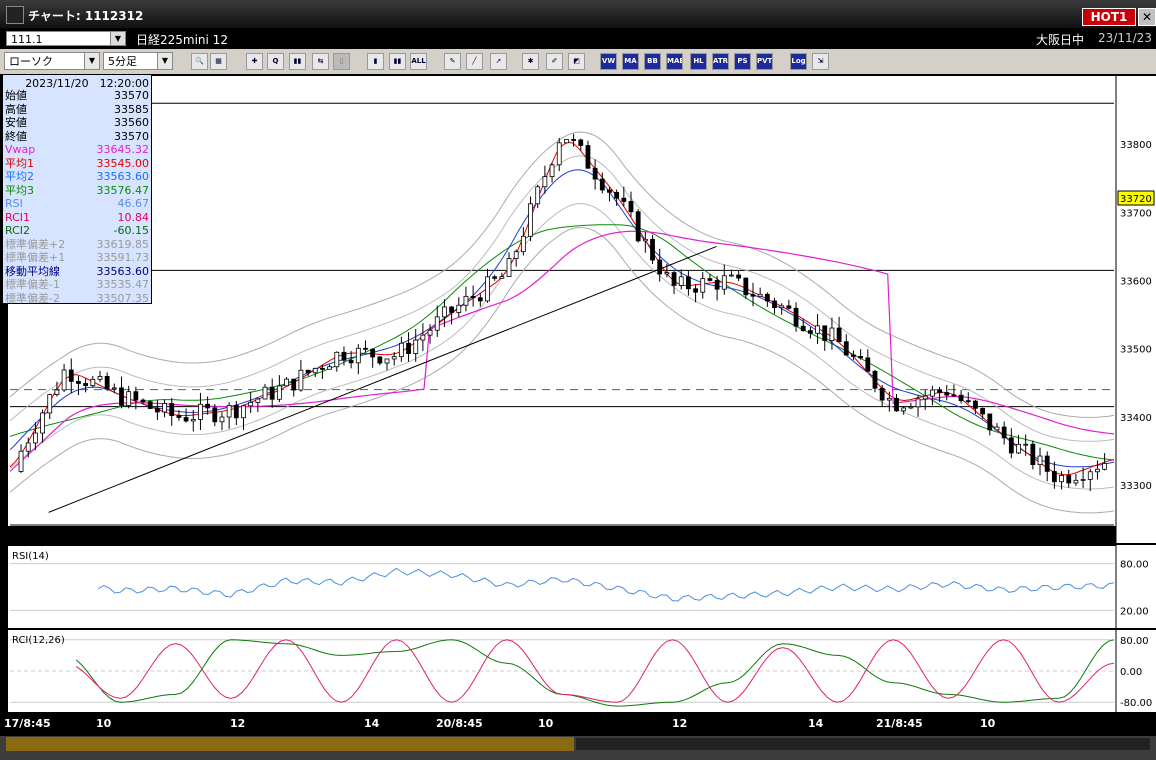 This screenshot has width=1156, height=760. I want to click on ps-button: PS, so click(742, 61).